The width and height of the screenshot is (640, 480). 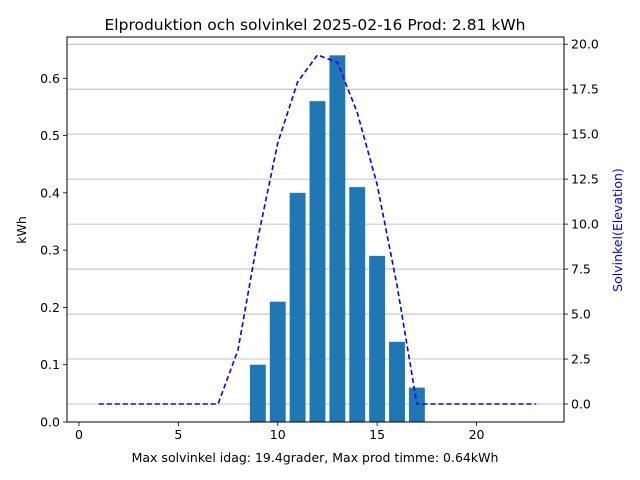 What do you see at coordinates (50, 135) in the screenshot?
I see `y-tick-label: 0.5` at bounding box center [50, 135].